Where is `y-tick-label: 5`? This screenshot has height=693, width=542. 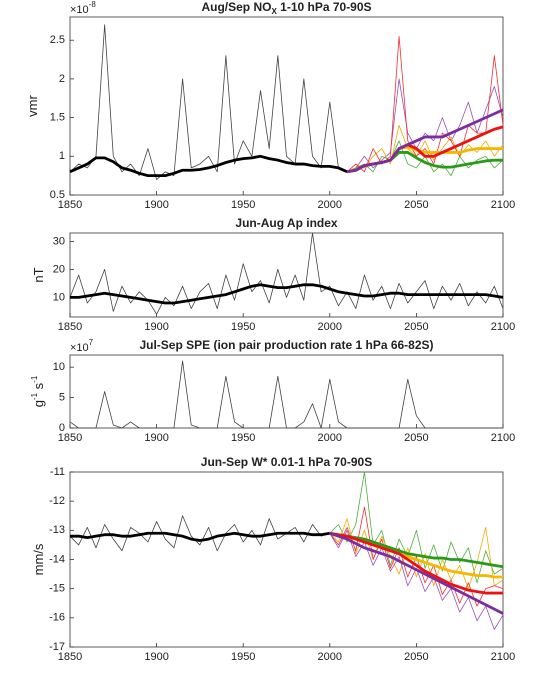 y-tick-label: 5 is located at coordinates (62, 397).